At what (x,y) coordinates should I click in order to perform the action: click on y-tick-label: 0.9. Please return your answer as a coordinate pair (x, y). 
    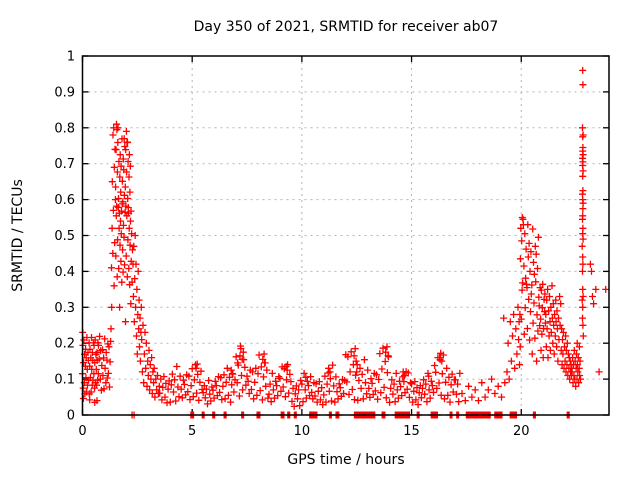
    Looking at the image, I should click on (64, 92).